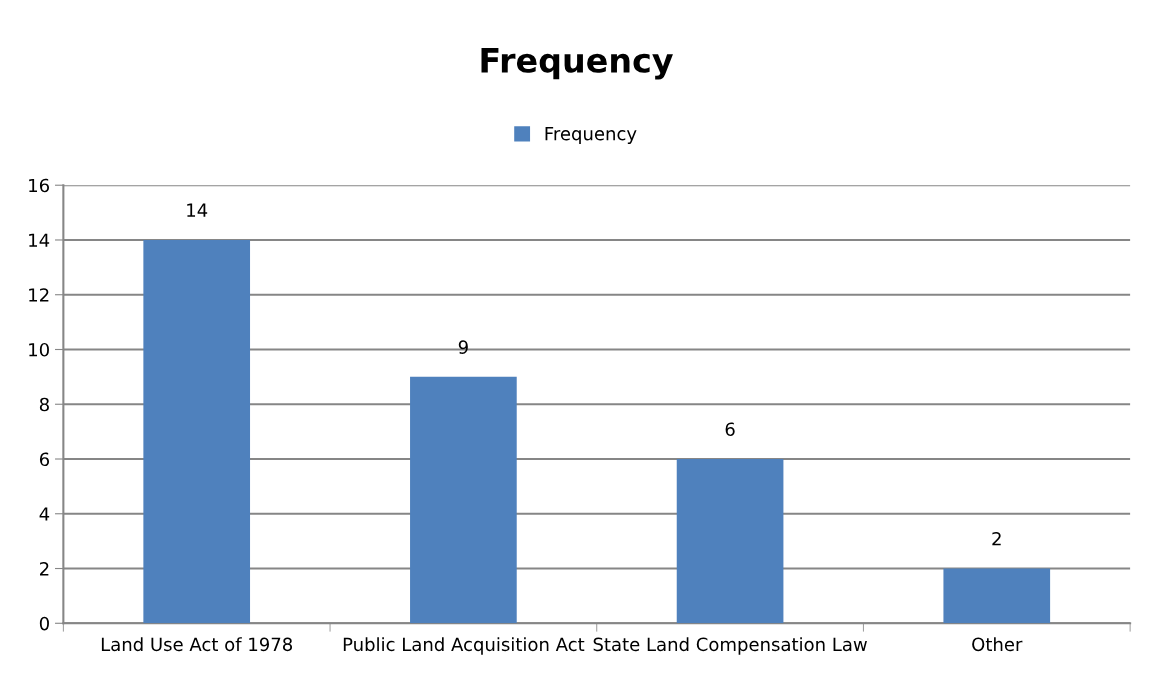  What do you see at coordinates (197, 210) in the screenshot?
I see `data-label: 14` at bounding box center [197, 210].